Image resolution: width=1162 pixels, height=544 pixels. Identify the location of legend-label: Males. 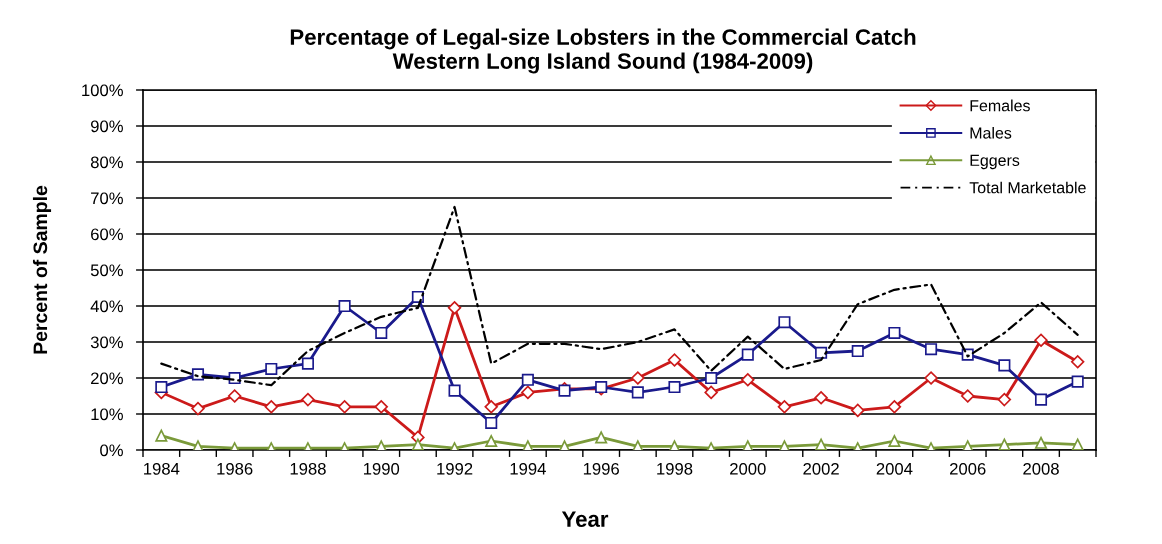
(991, 132).